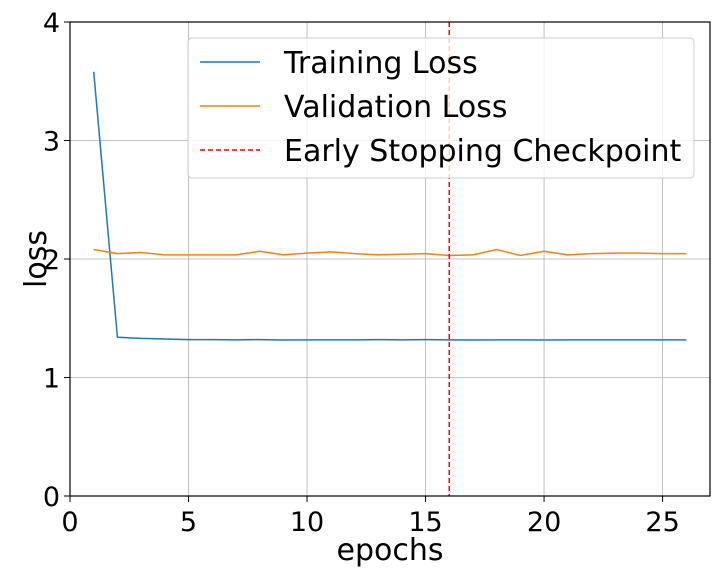 Image resolution: width=720 pixels, height=576 pixels. Describe the element at coordinates (390, 252) in the screenshot. I see `series-line-validation-loss` at that location.